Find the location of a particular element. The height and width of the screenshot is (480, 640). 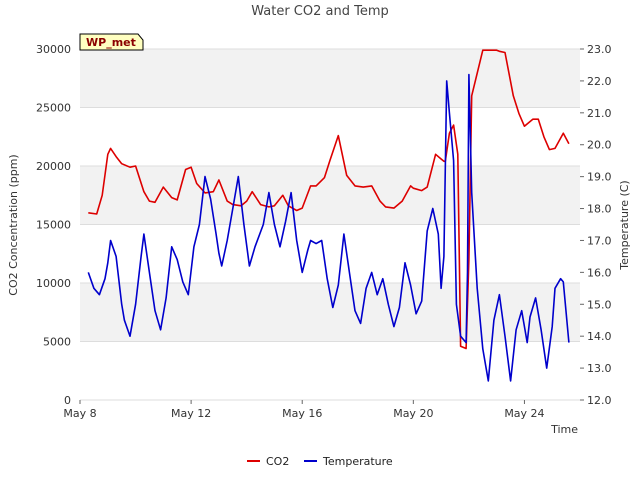

site-badge-label: WP_met is located at coordinates (111, 42).